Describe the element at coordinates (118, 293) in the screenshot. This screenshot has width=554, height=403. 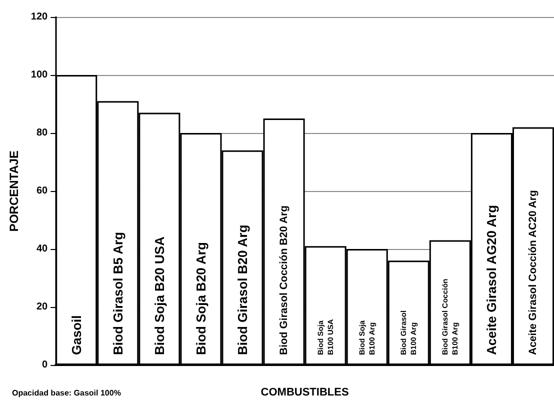
I see `x-tick-label: Biod Girasol B5 Arg` at that location.